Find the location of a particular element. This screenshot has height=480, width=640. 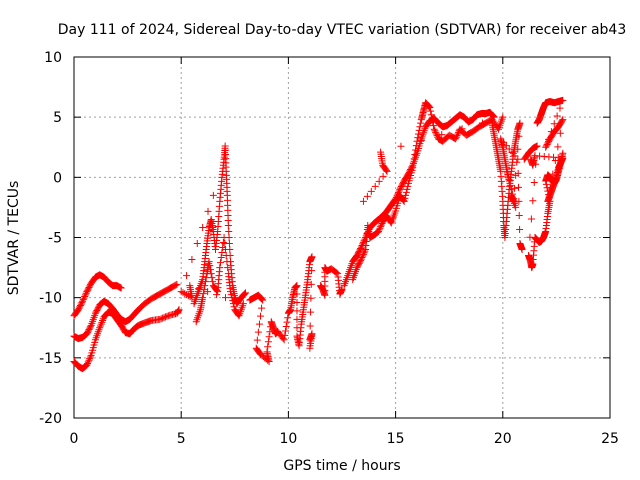

x-axis-label: GPS time / hours is located at coordinates (341, 466).